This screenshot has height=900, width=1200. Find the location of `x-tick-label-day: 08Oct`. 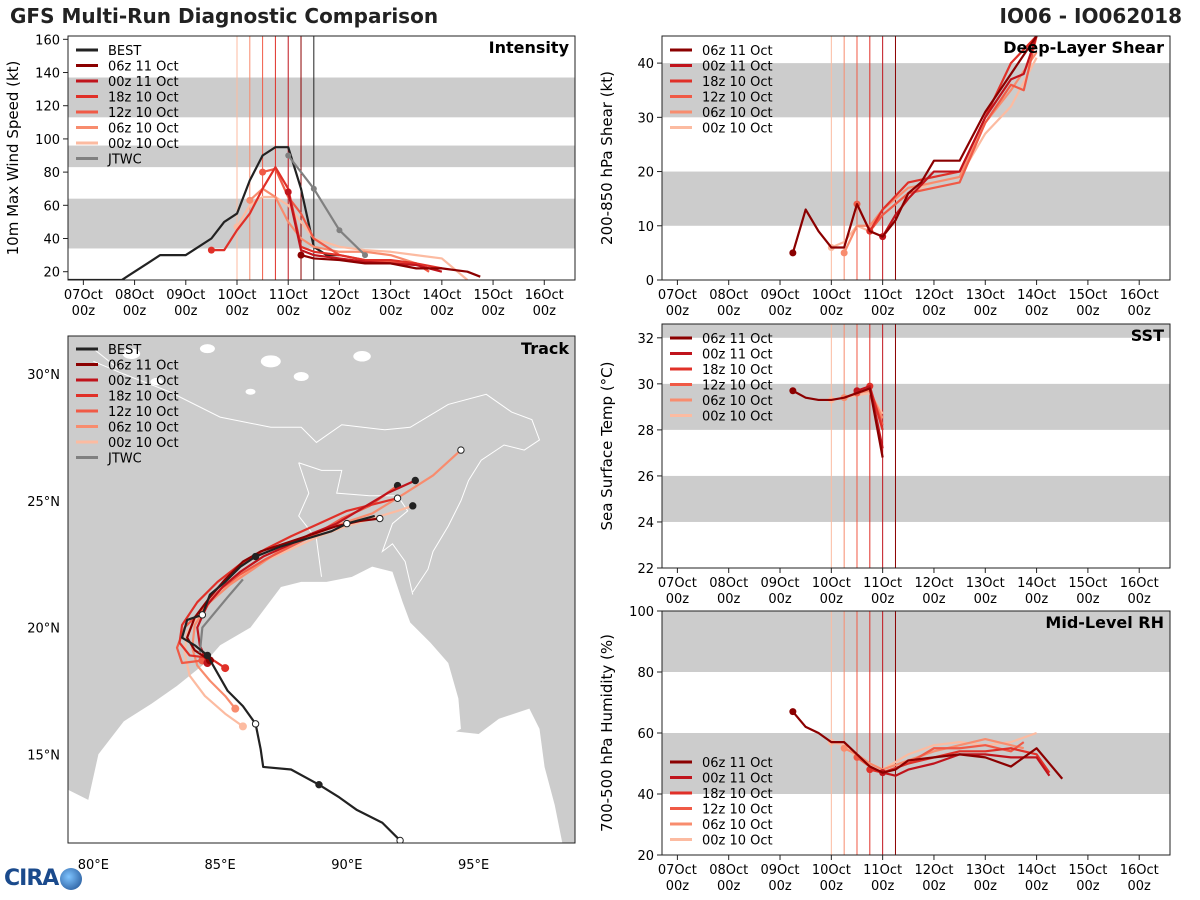

x-tick-label-day: 08Oct is located at coordinates (134, 295).